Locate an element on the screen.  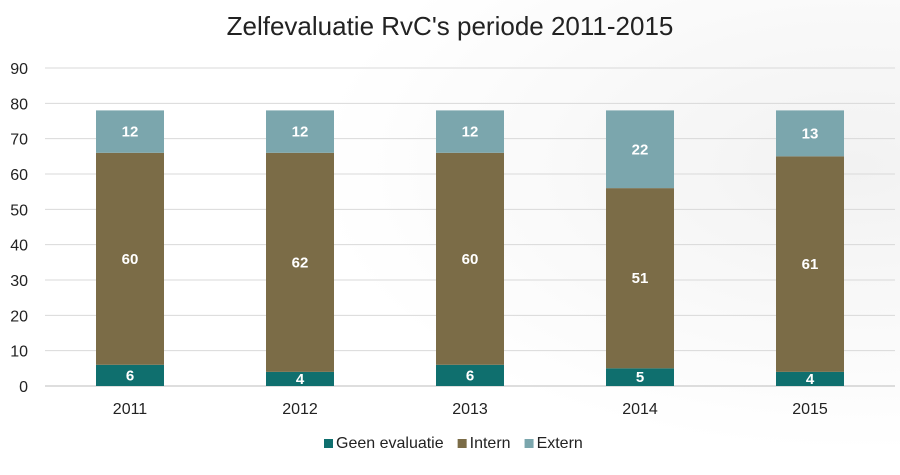
data-label: 61 is located at coordinates (810, 264).